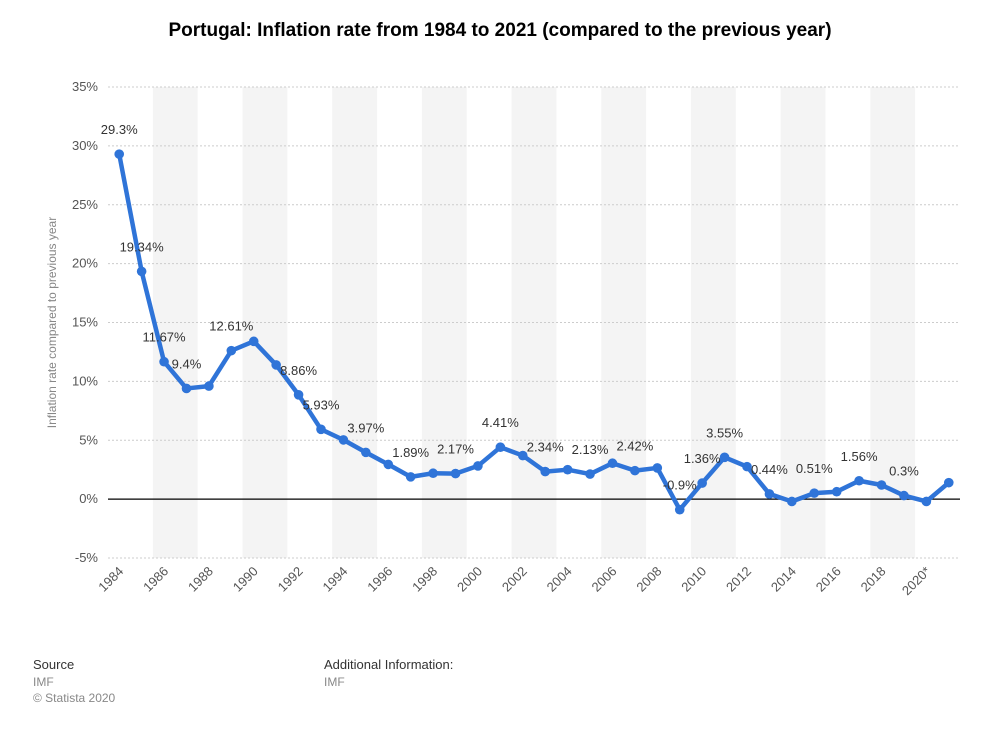  Describe the element at coordinates (514, 579) in the screenshot. I see `x-tick-label: 2002` at that location.